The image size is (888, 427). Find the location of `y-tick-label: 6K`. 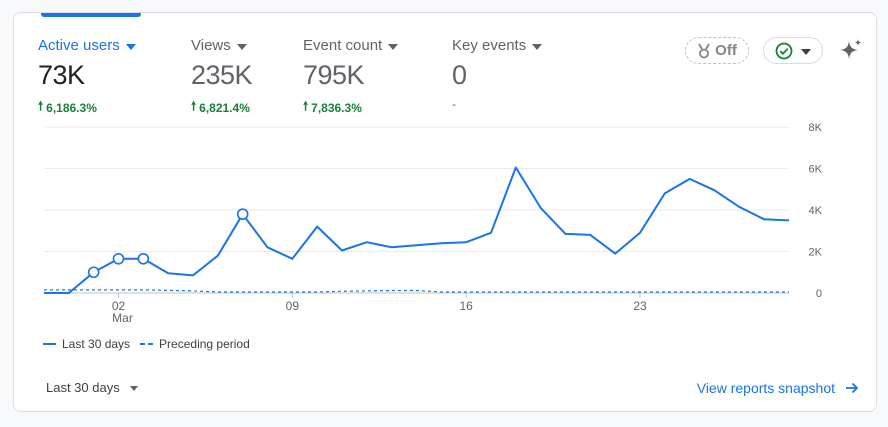

y-tick-label: 6K is located at coordinates (816, 170).